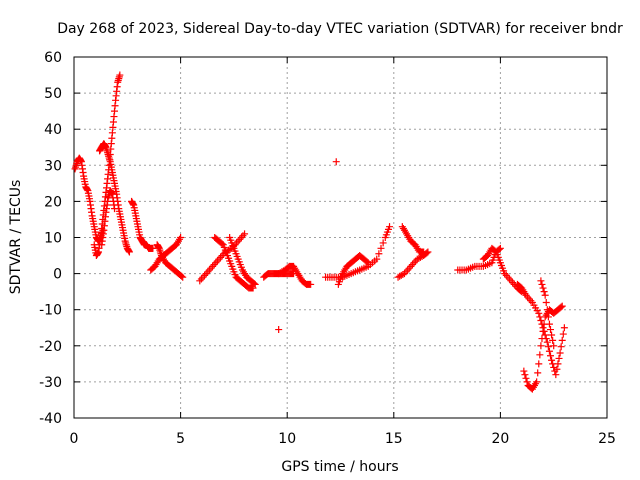 The width and height of the screenshot is (640, 480). I want to click on y-tick-label: 10, so click(53, 239).